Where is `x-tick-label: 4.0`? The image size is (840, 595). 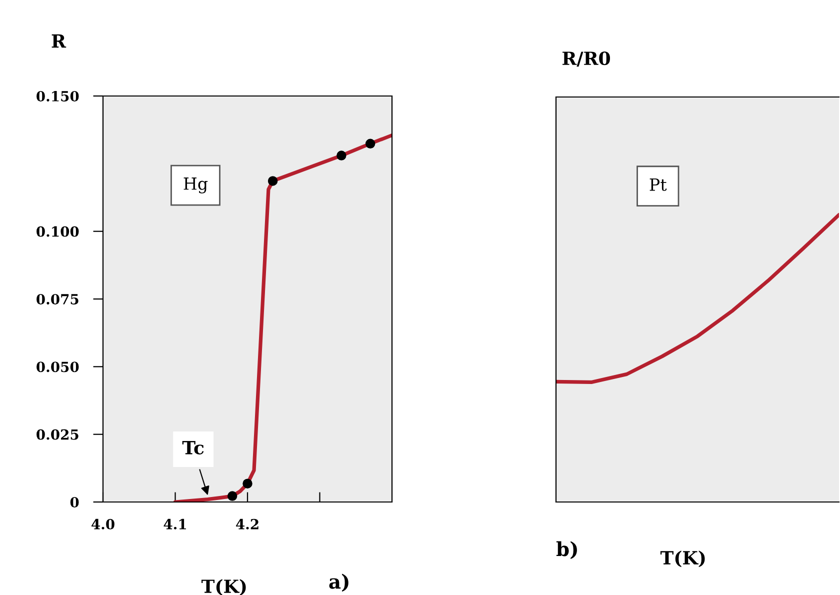
x-tick-label: 4.0 is located at coordinates (102, 524).